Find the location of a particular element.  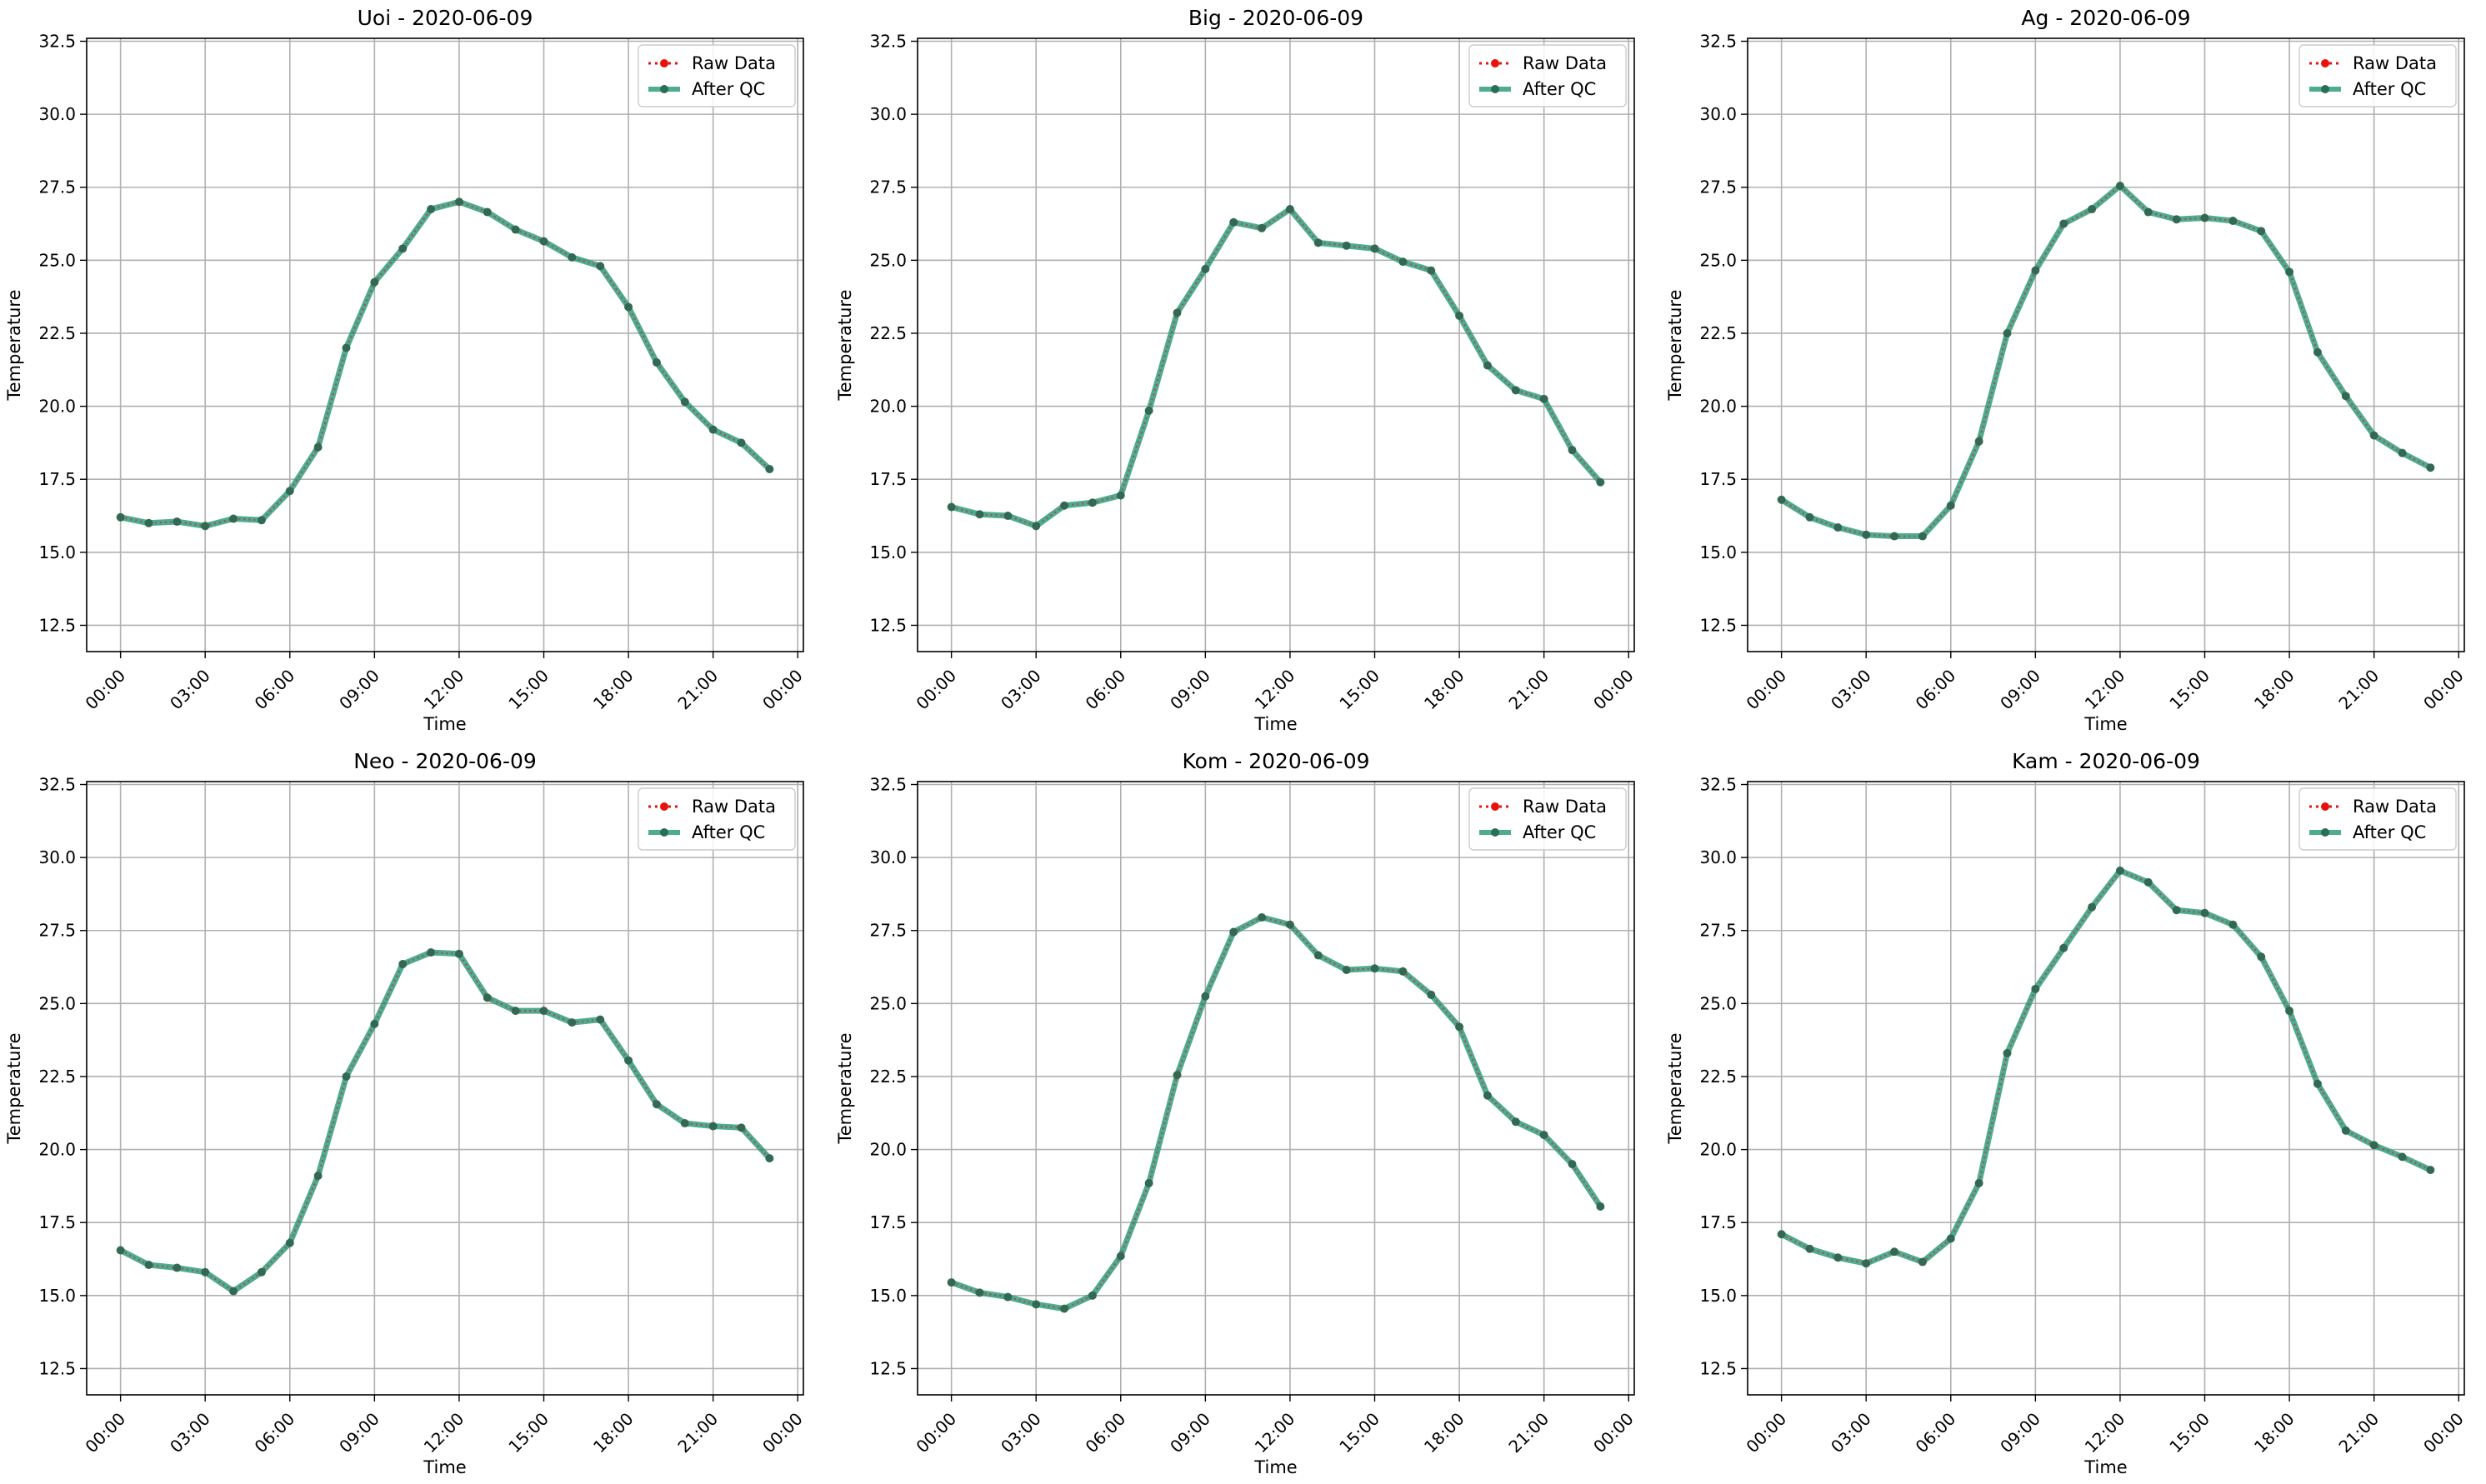

legend-label-raw-data: Raw Data is located at coordinates (2395, 63).